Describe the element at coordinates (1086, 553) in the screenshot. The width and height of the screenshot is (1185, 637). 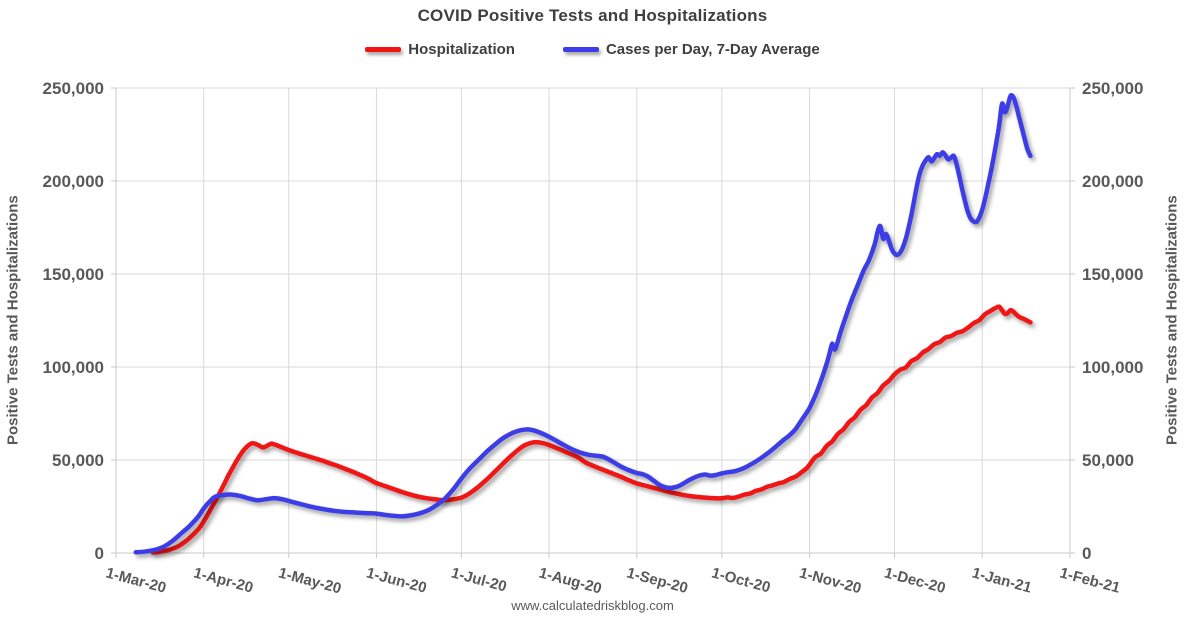
I see `y-tick-label-right: 0` at that location.